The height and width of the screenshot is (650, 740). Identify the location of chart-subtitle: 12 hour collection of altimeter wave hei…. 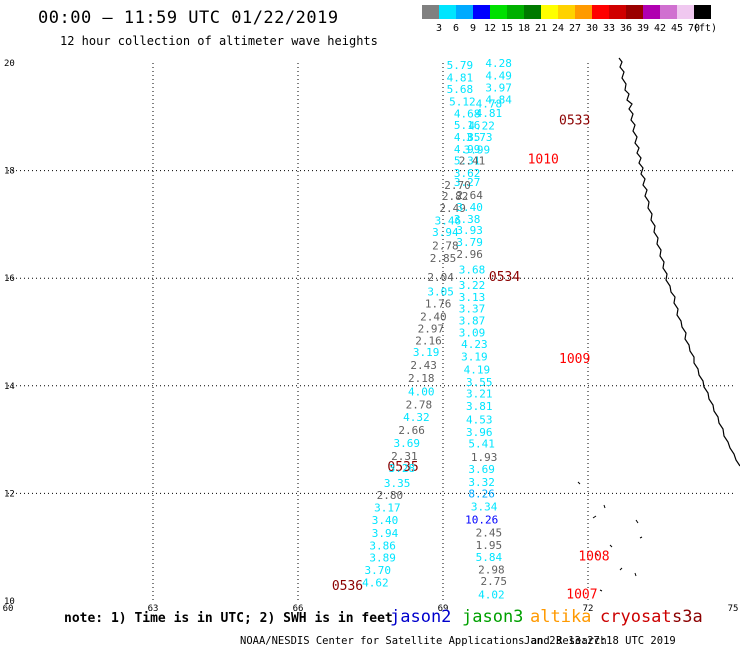
(219, 41).